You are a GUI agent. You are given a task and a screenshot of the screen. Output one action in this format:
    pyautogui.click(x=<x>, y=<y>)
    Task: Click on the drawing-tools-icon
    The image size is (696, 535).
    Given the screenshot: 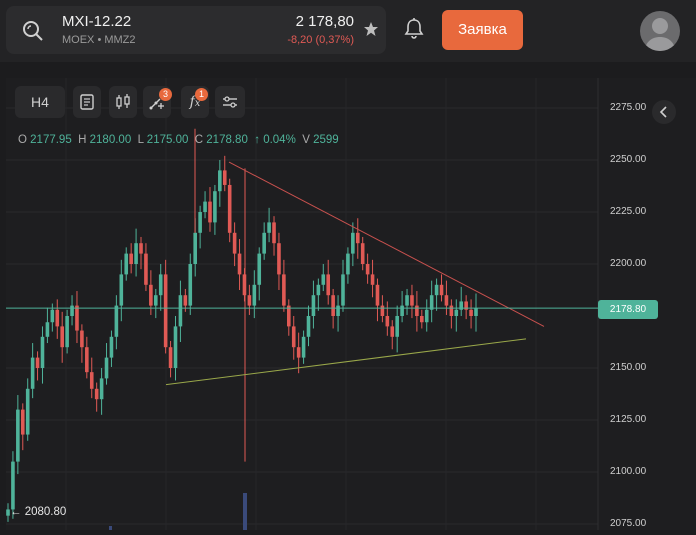 What is the action you would take?
    pyautogui.click(x=156, y=104)
    